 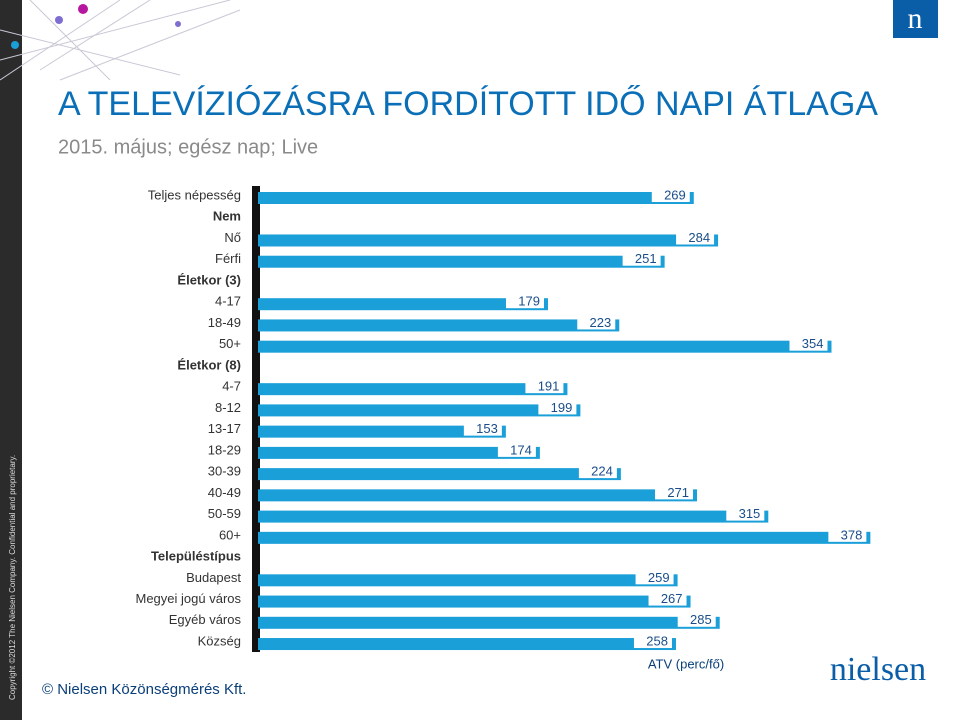 I want to click on value-label: 258, so click(x=657, y=640).